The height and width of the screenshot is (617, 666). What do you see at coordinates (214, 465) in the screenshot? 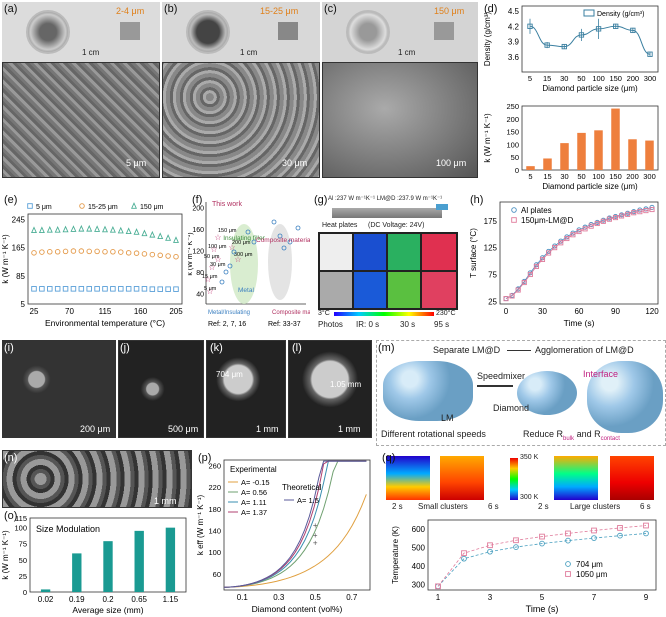
I see `y-tick-label: 260` at bounding box center [214, 465].